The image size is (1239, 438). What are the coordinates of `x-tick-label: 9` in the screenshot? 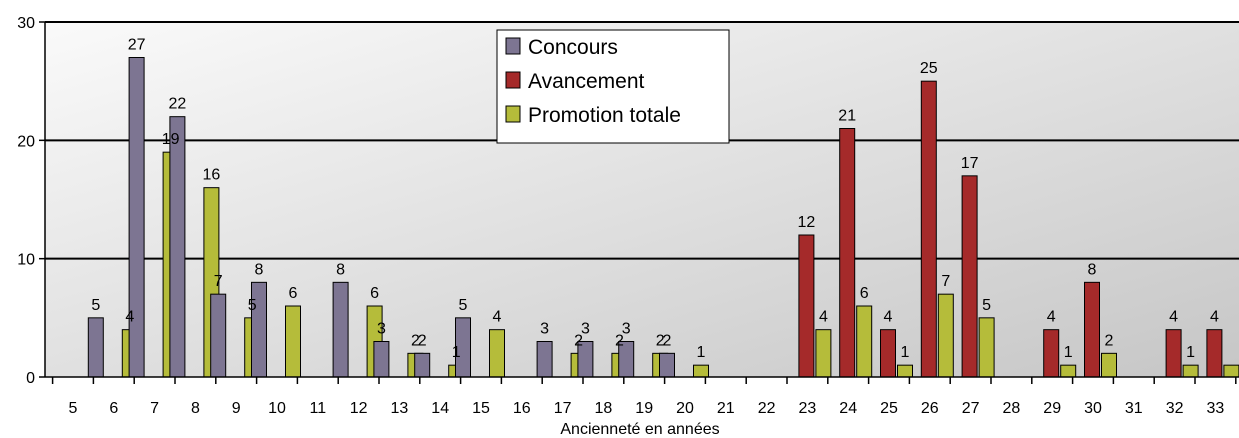 It's located at (236, 408).